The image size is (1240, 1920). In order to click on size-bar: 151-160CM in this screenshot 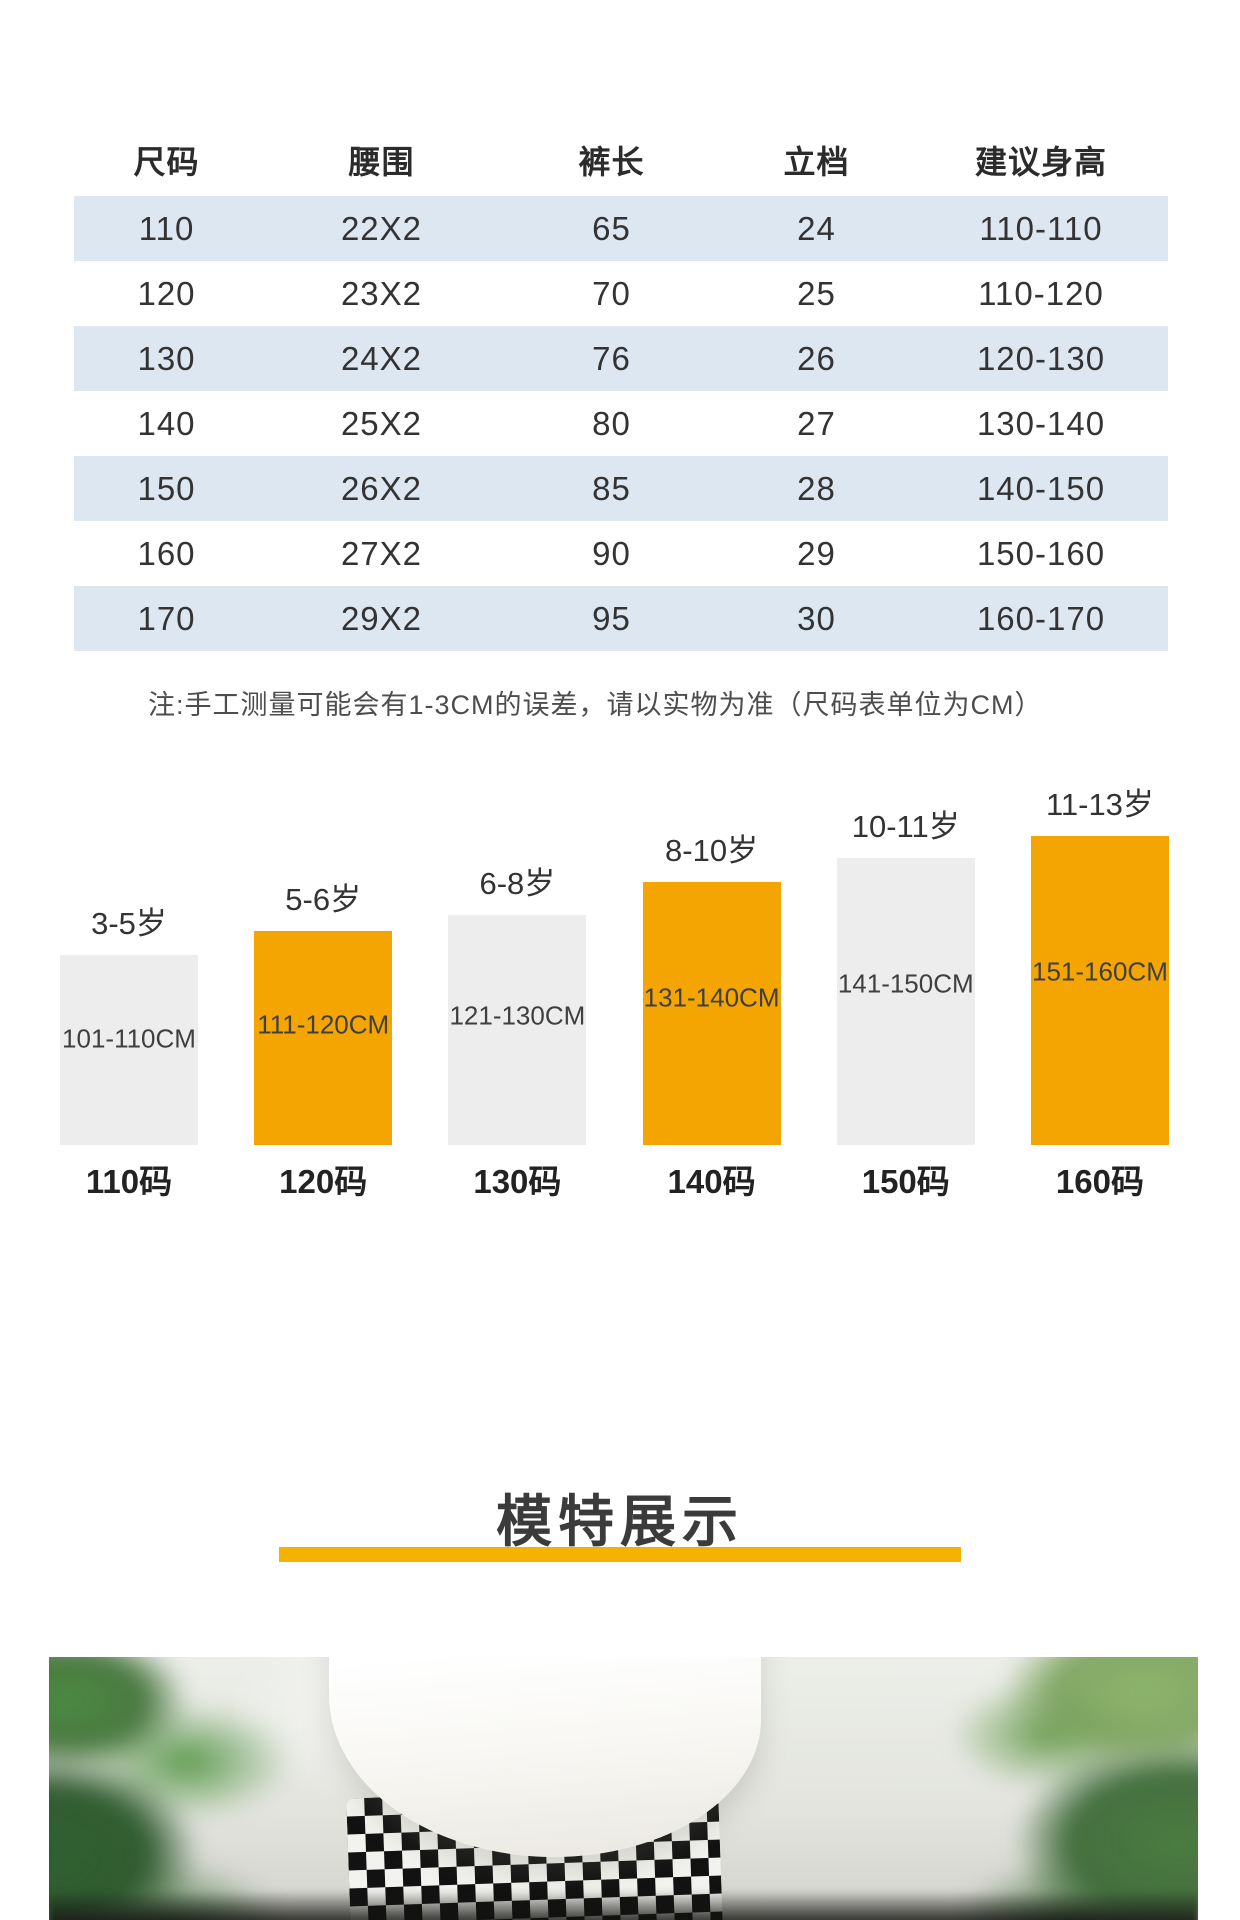, I will do `click(1099, 990)`.